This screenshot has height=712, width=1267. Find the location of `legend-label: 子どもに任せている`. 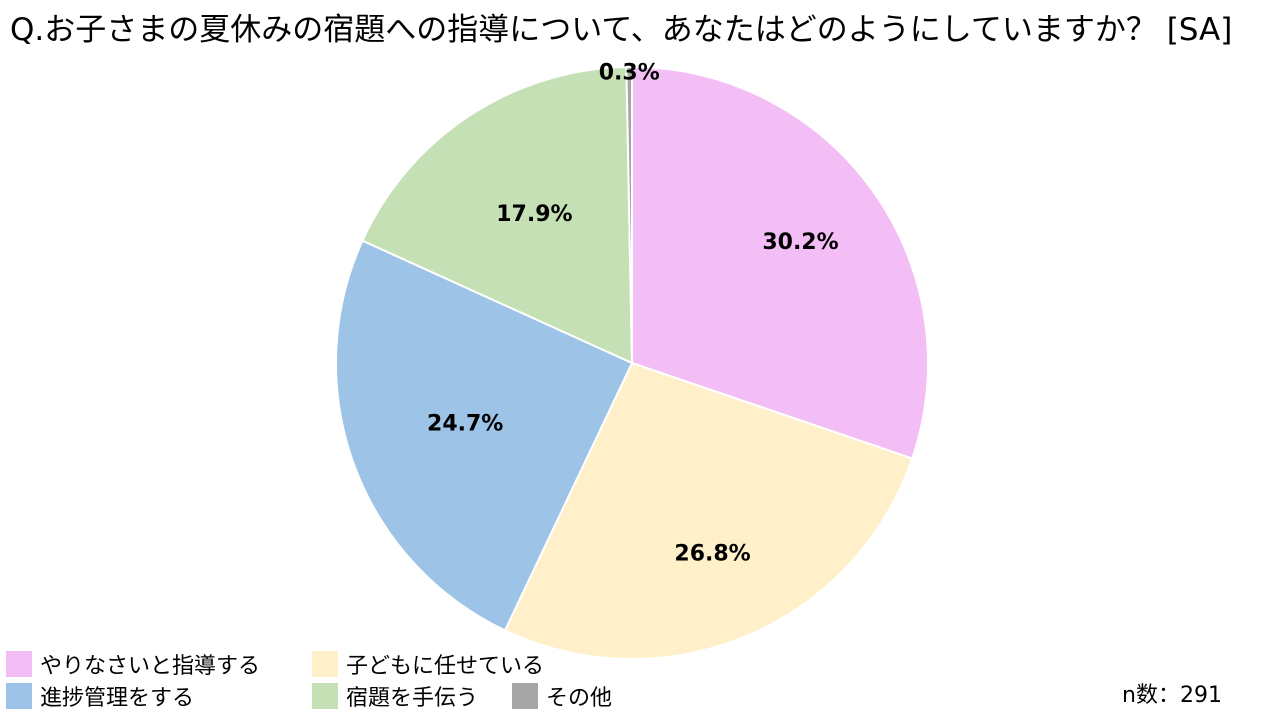

legend-label: 子どもに任せている is located at coordinates (445, 666).